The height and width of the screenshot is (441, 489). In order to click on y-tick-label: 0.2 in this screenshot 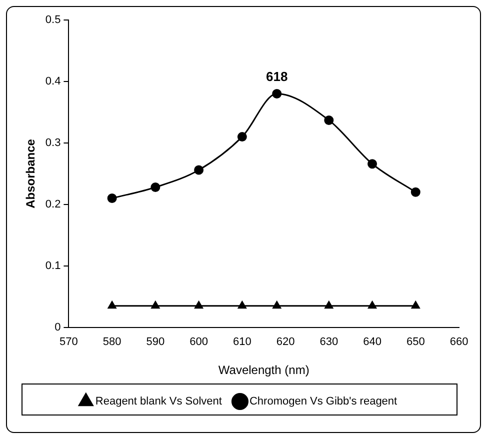, I will do `click(53, 204)`.